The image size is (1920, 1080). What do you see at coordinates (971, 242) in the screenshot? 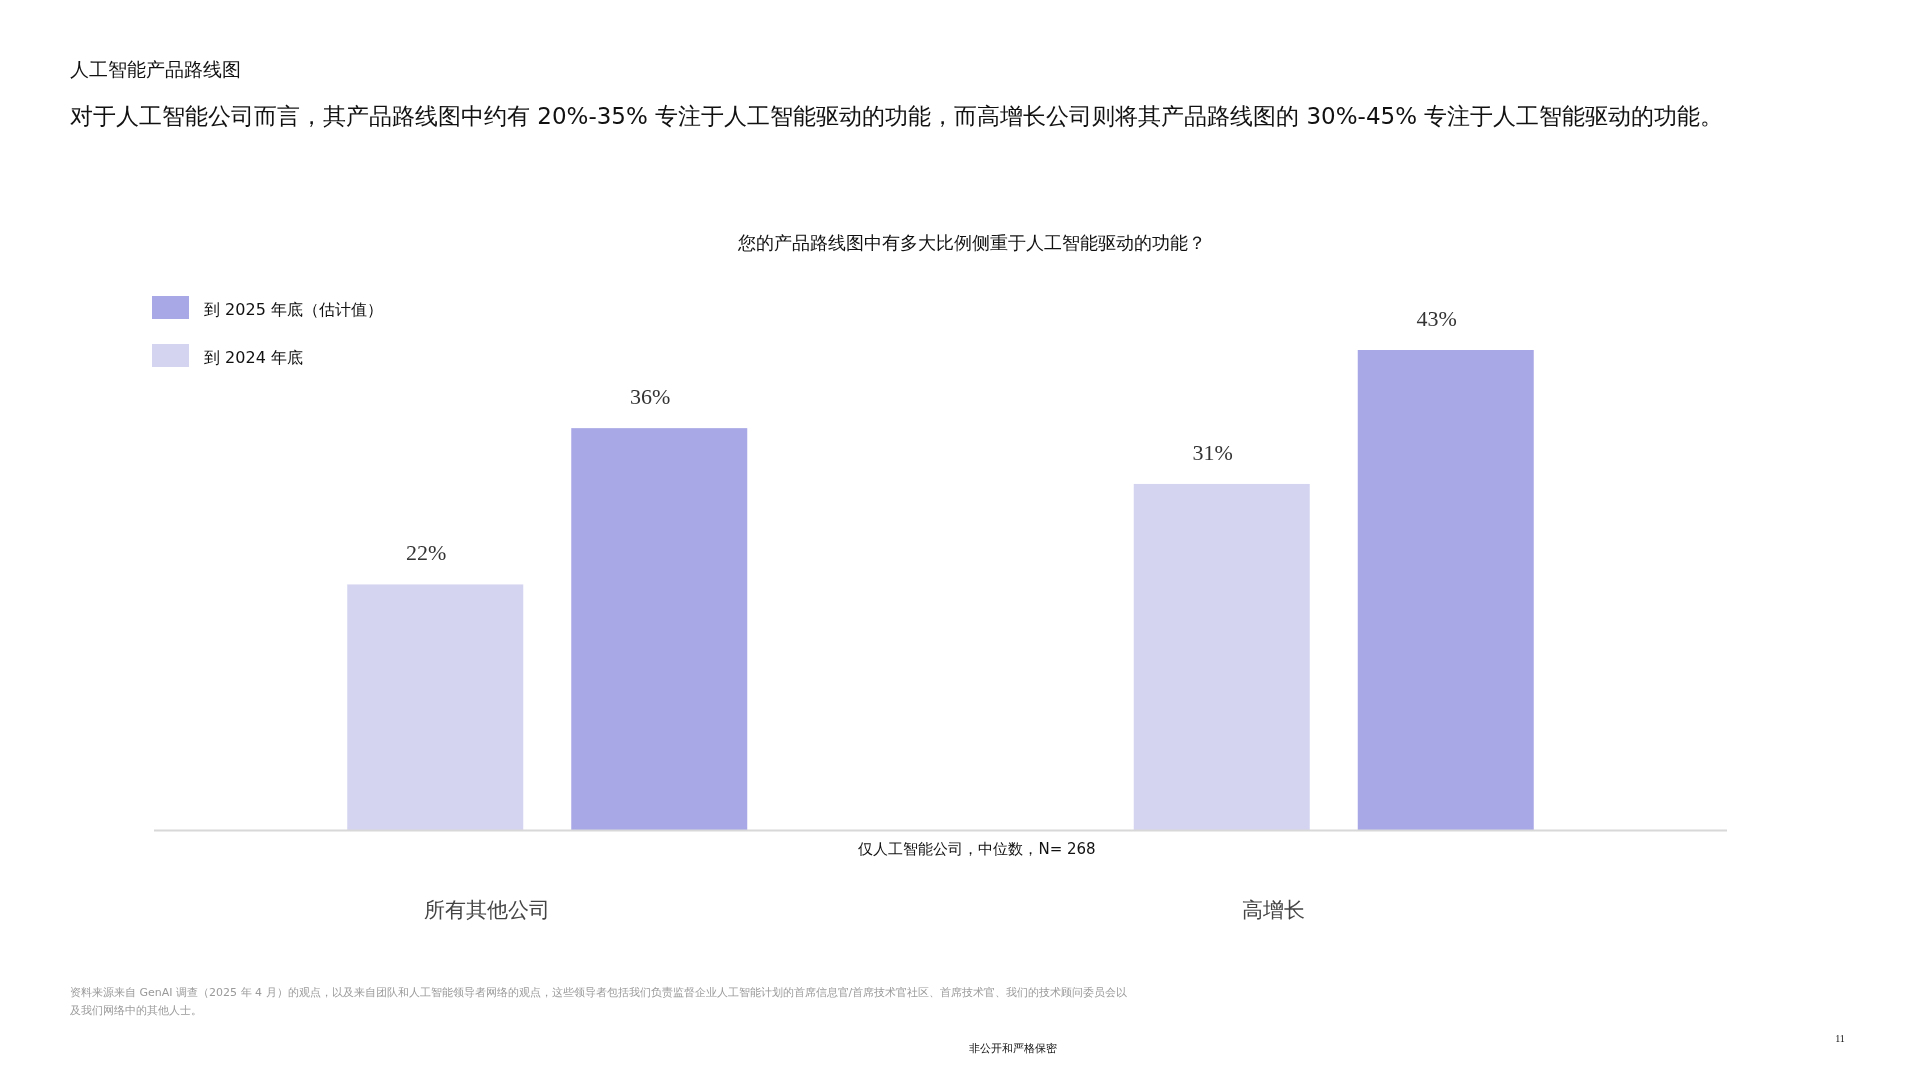
I see `chart-subtitle: 您的产品路线图中有多大比例侧重于人工智能驱动的功能？` at bounding box center [971, 242].